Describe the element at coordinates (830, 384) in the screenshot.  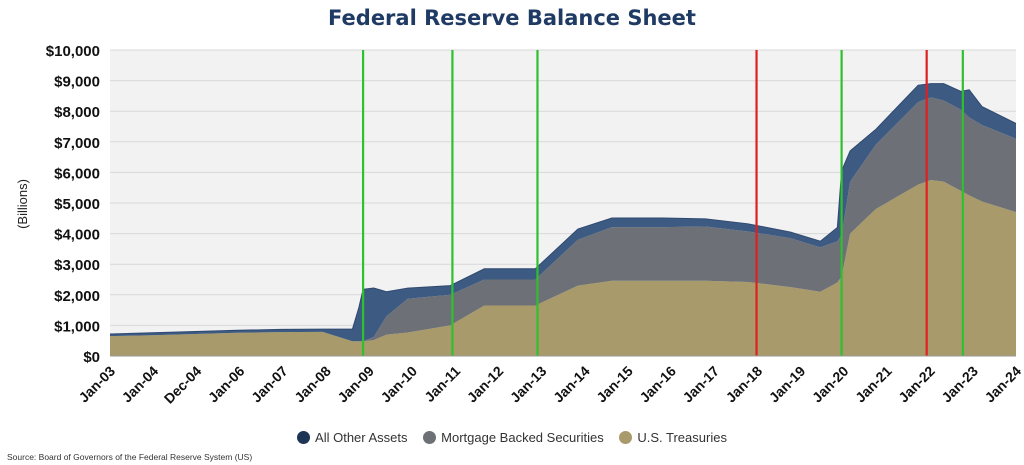
I see `x-tick-label: Jan-20` at that location.